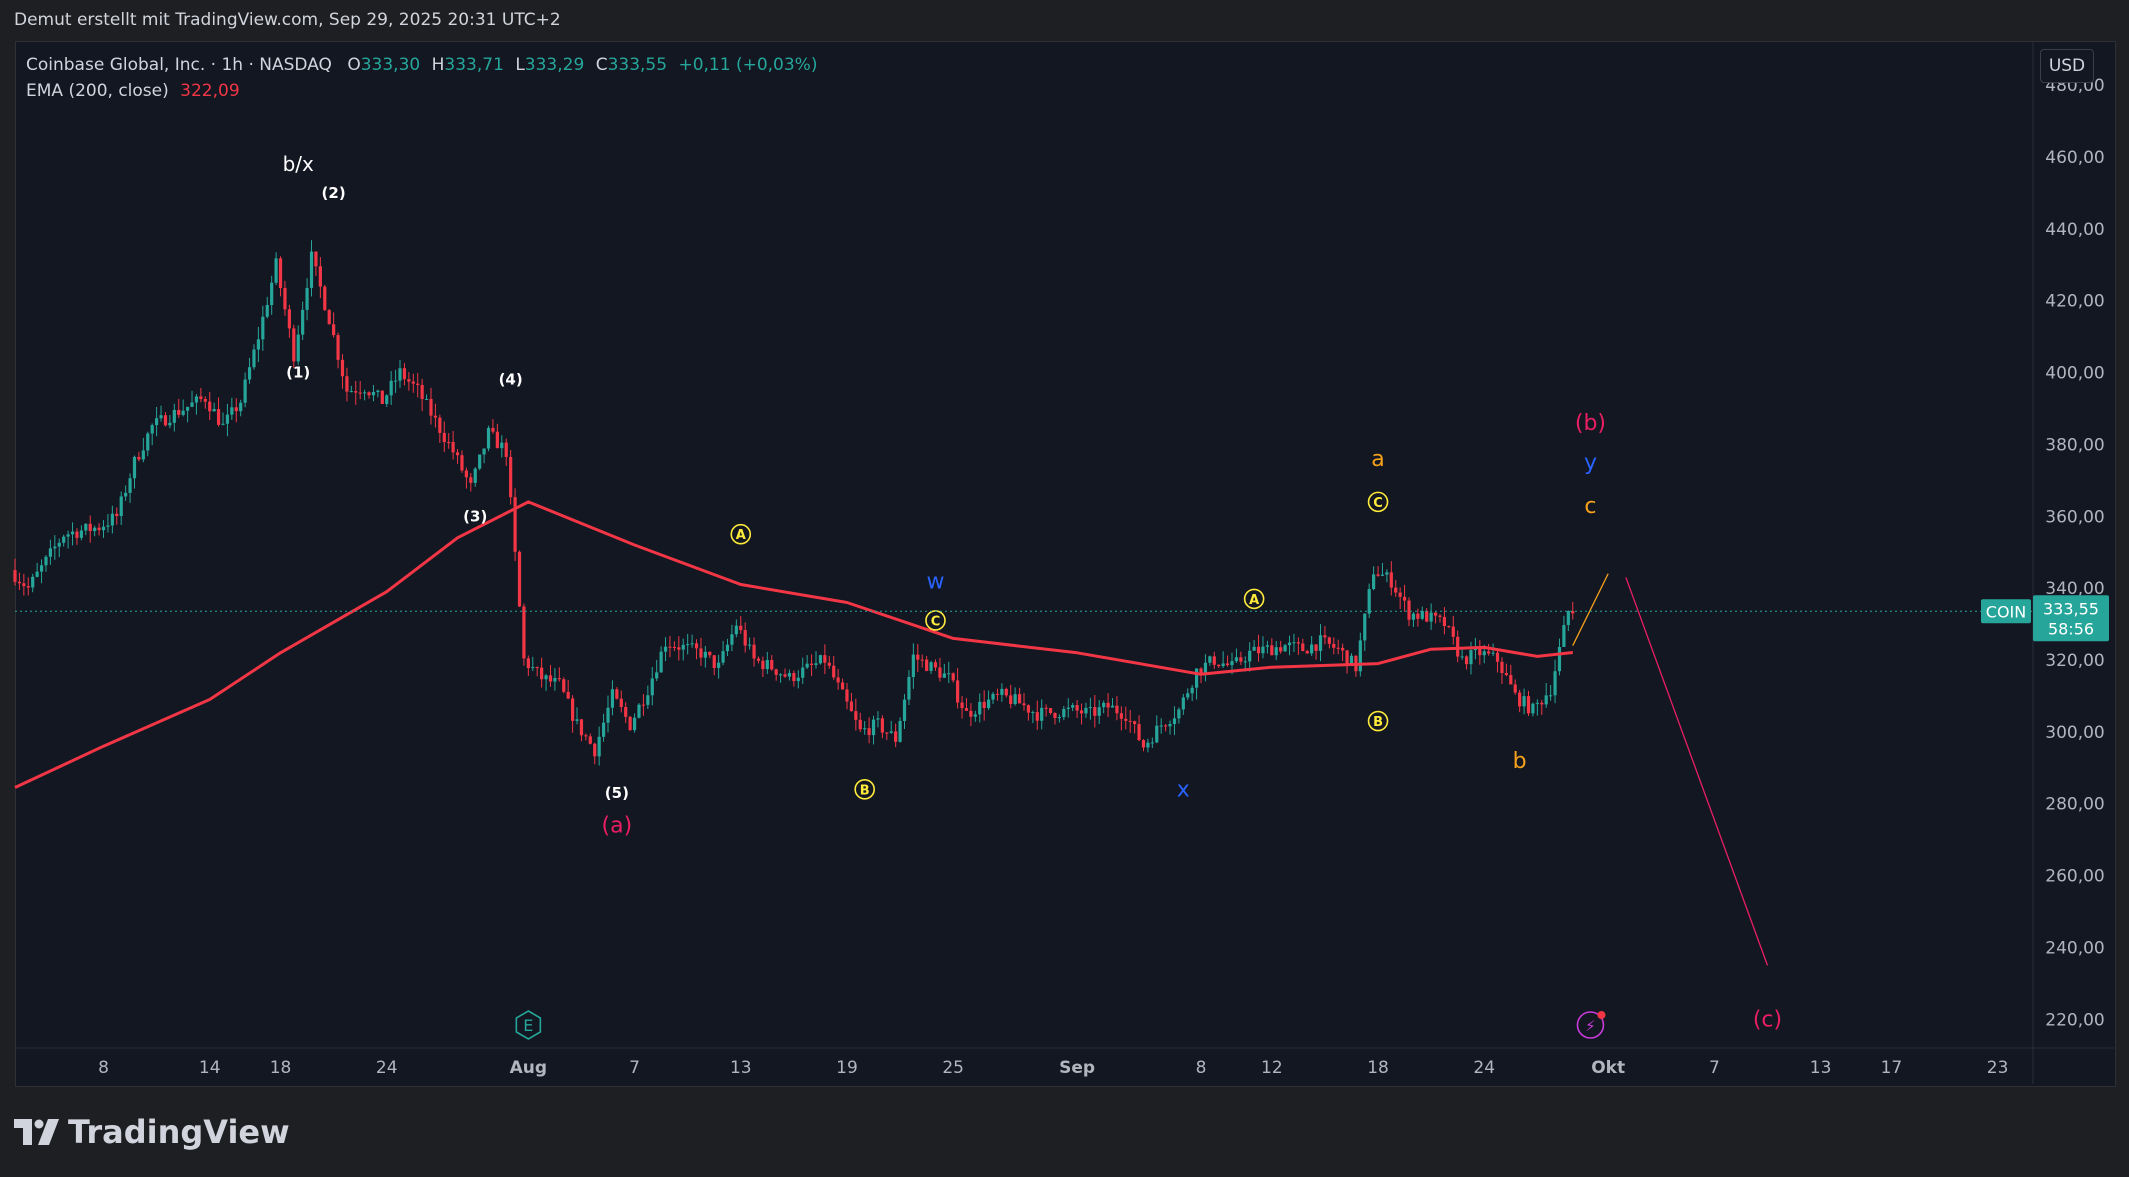 The width and height of the screenshot is (2129, 1177). Describe the element at coordinates (36, 1132) in the screenshot. I see `tradingview-logo-icon` at that location.